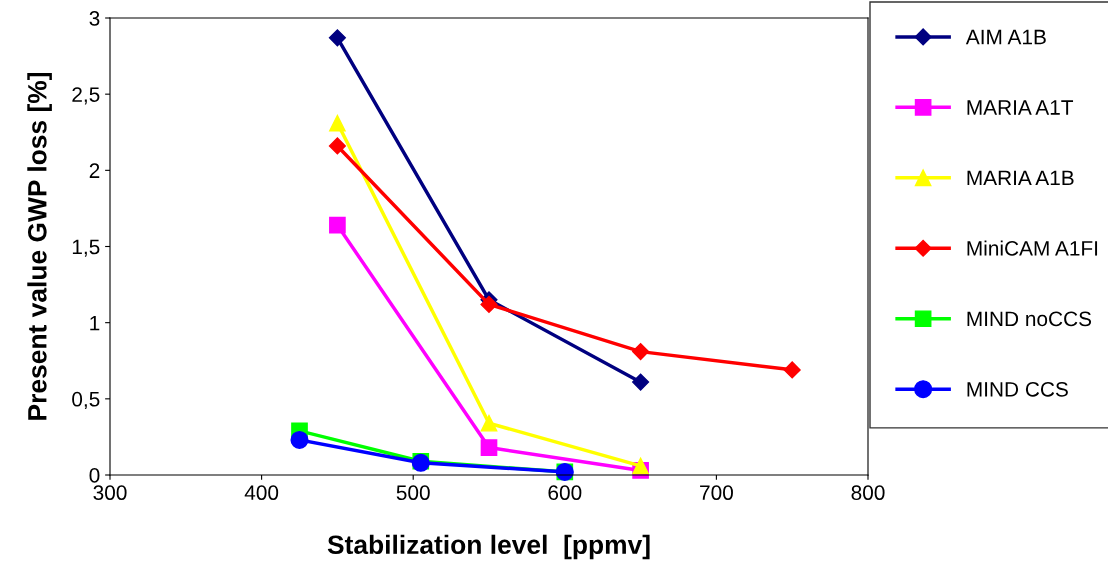 Image resolution: width=1108 pixels, height=583 pixels. What do you see at coordinates (565, 493) in the screenshot?
I see `x-tick-label: 600` at bounding box center [565, 493].